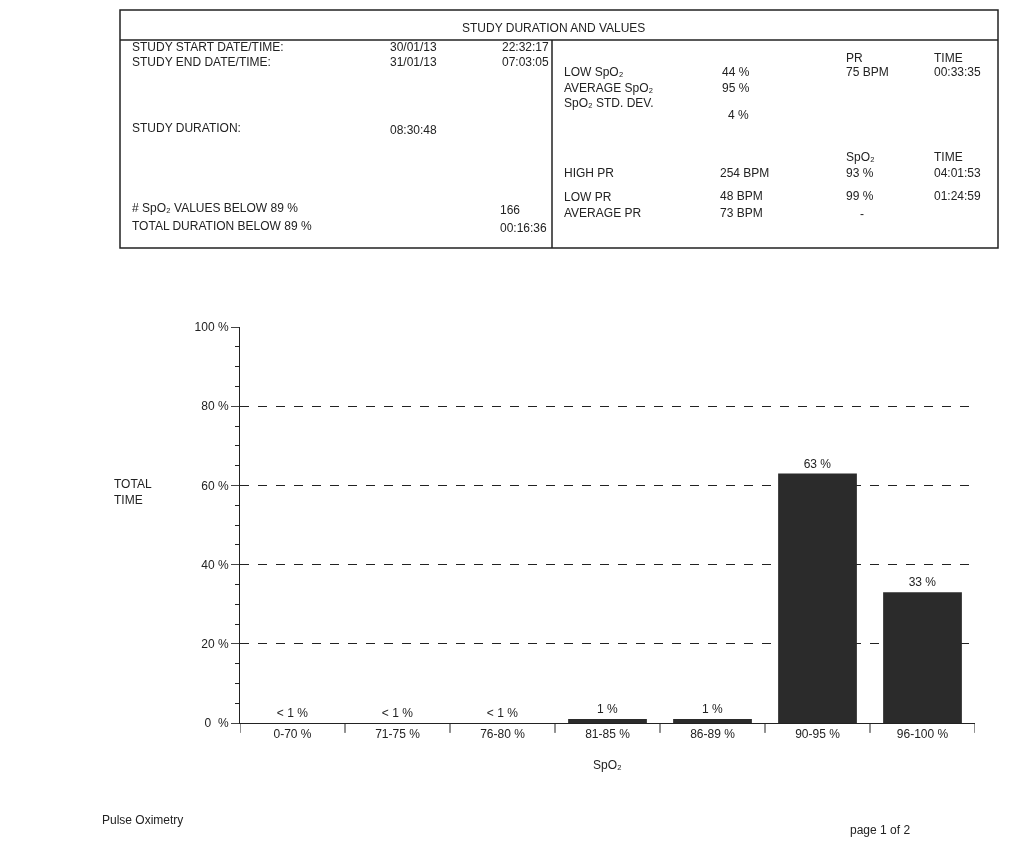 This screenshot has width=1024, height=852. I want to click on text: AVERAGE SpO₂, so click(609, 88).